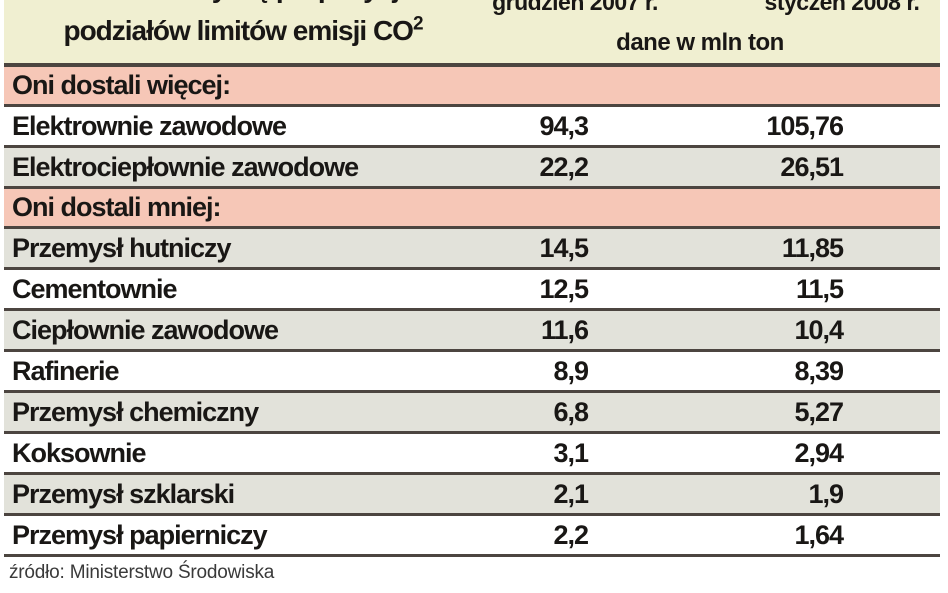  What do you see at coordinates (826, 493) in the screenshot?
I see `row-value-january-2008: 1,9` at bounding box center [826, 493].